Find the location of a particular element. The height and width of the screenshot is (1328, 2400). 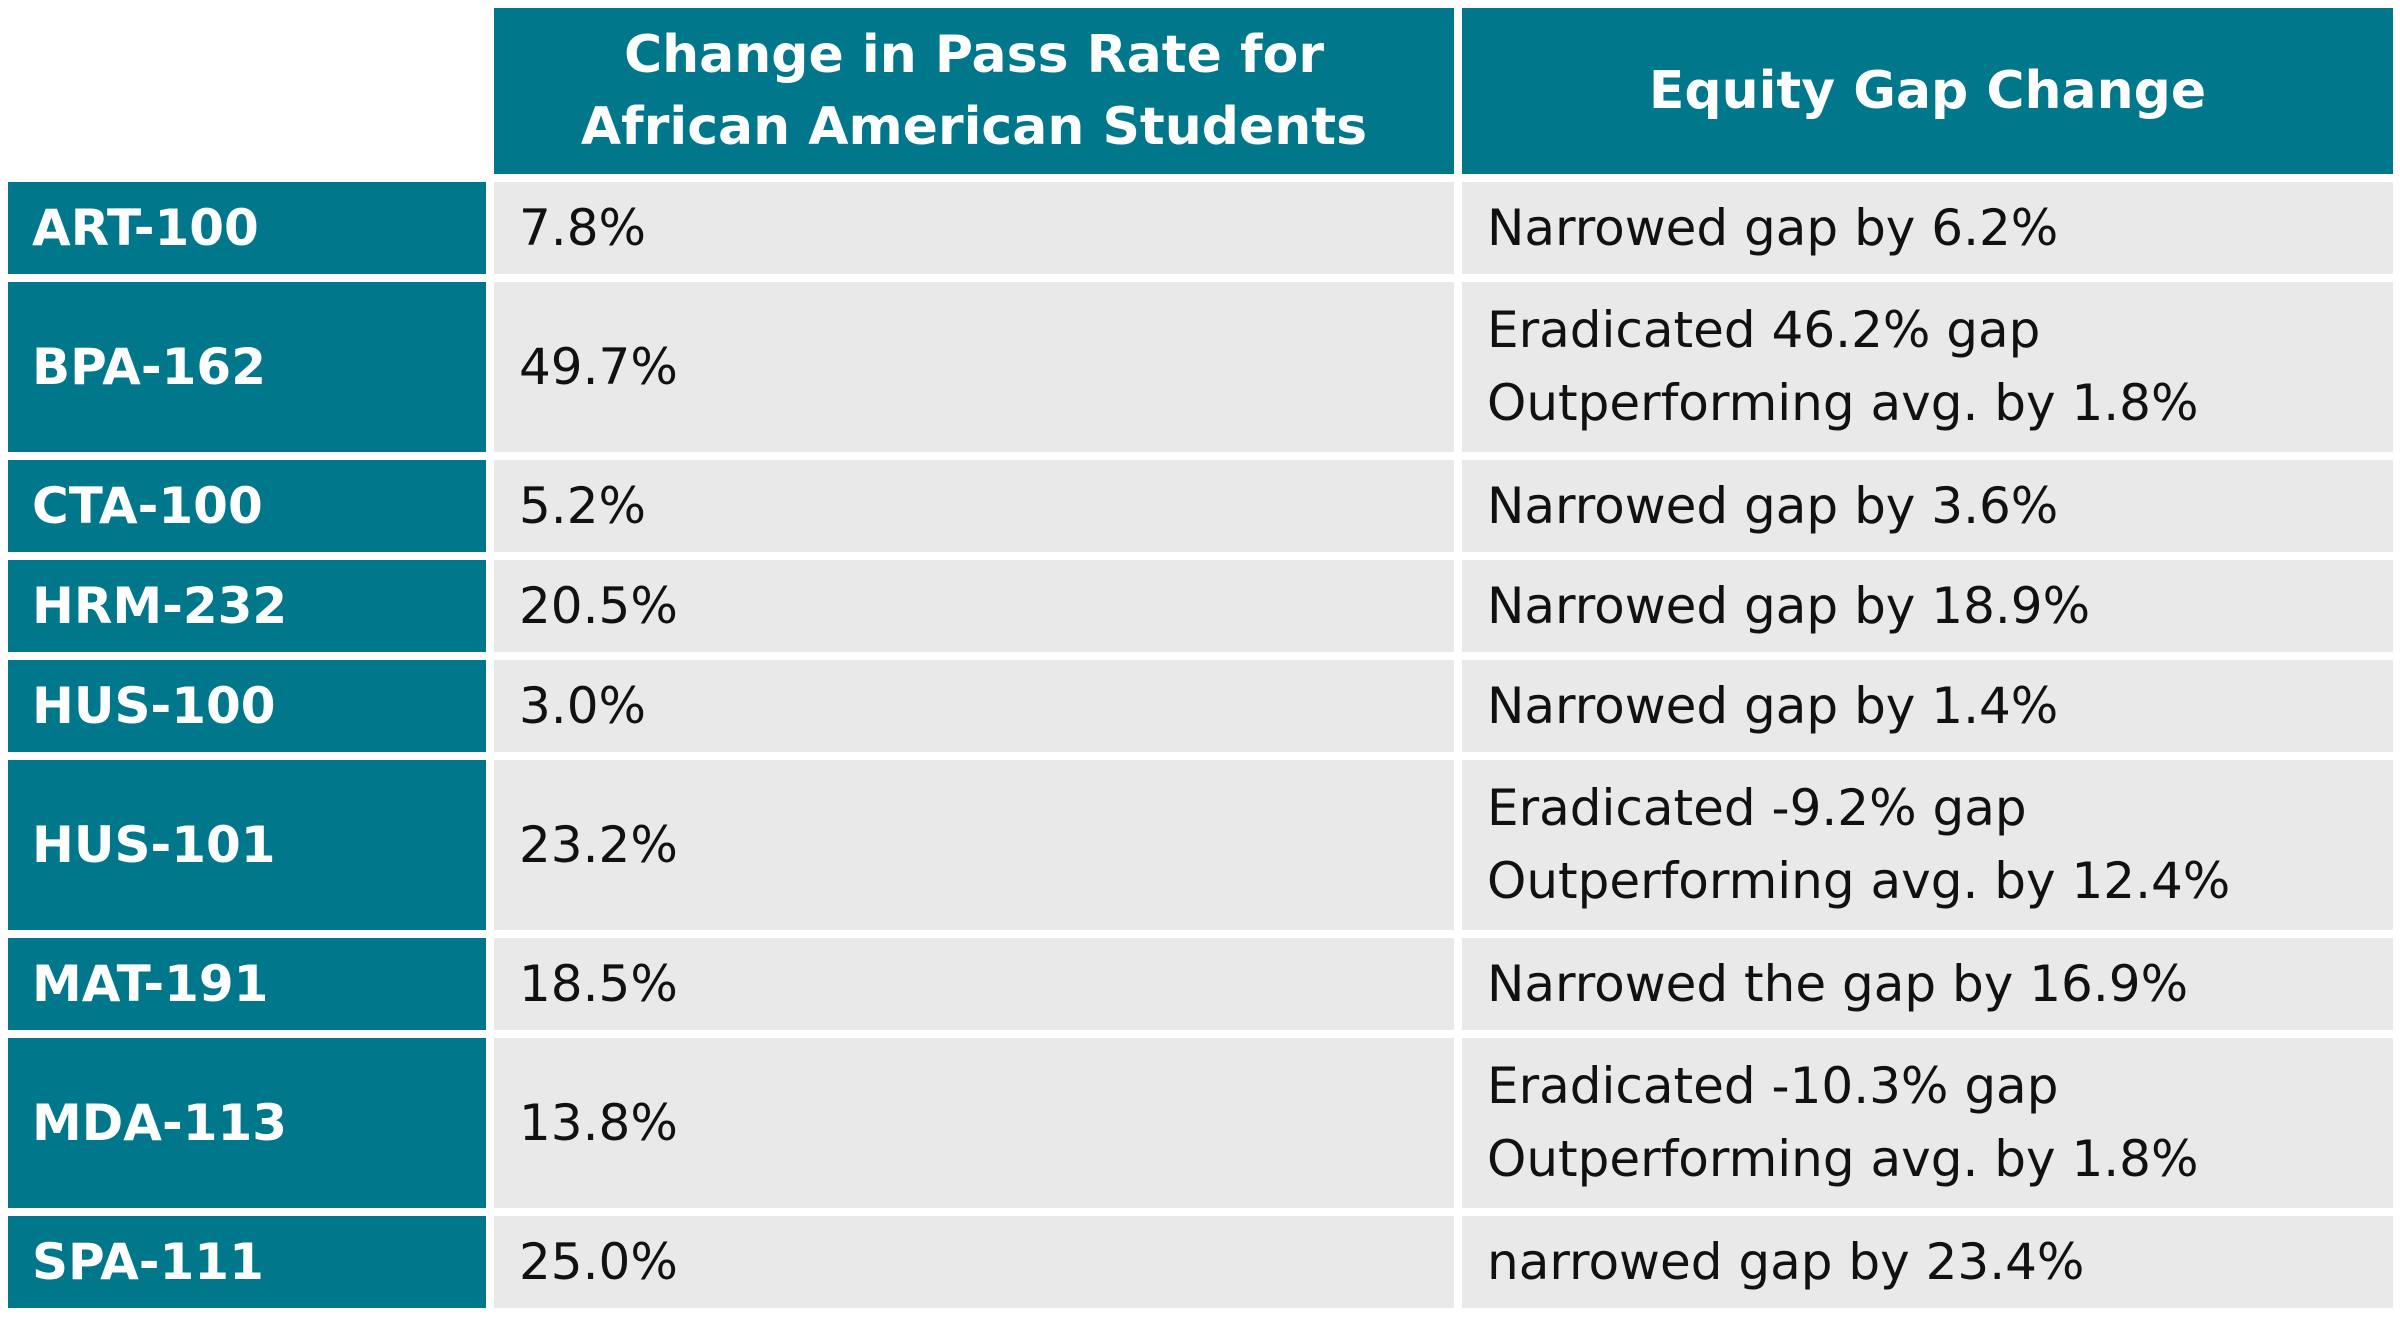

pass-rate-change: 25.0% is located at coordinates (974, 1262).